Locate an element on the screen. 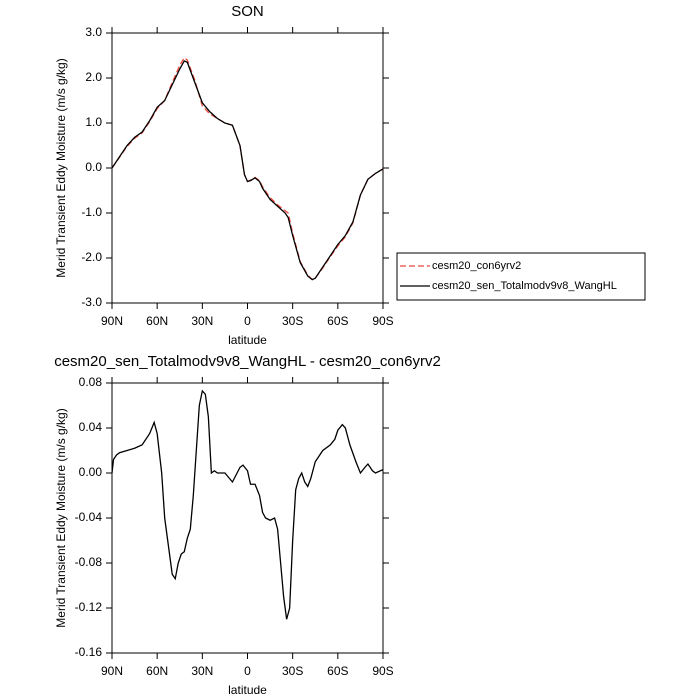  y-tick-label: 1.0 is located at coordinates (93, 122).